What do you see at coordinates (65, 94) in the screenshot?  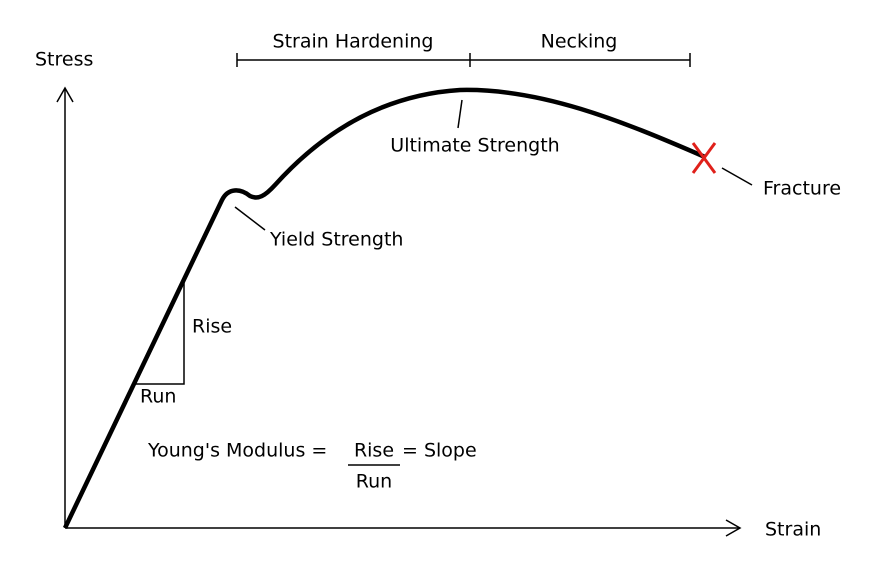 I see `y-arrow` at bounding box center [65, 94].